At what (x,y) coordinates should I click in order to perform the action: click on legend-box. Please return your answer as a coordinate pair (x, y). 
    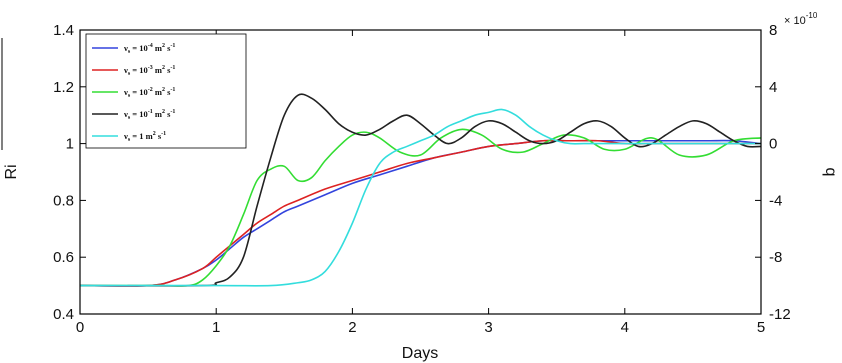
    Looking at the image, I should click on (166, 91).